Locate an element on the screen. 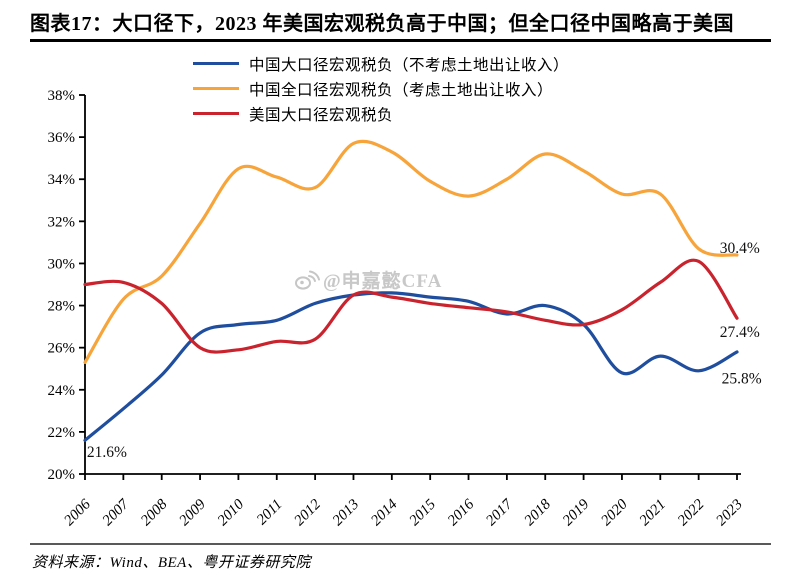 This screenshot has height=579, width=800. legend-label: 中国大口径宏观税负（不考虑土地出让收入） is located at coordinates (409, 65).